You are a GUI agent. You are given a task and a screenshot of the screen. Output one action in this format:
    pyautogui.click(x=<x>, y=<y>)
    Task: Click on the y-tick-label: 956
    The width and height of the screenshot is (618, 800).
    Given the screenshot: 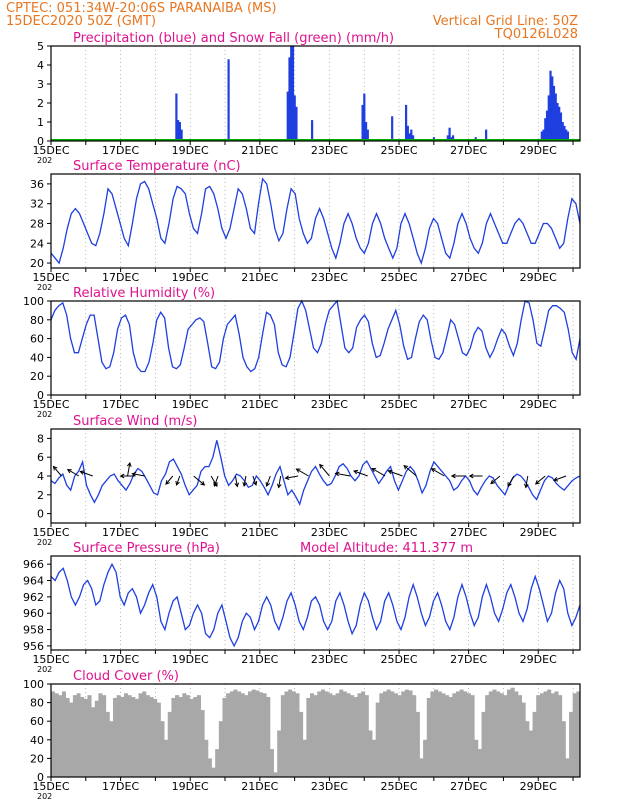 What is the action you would take?
    pyautogui.click(x=33, y=646)
    